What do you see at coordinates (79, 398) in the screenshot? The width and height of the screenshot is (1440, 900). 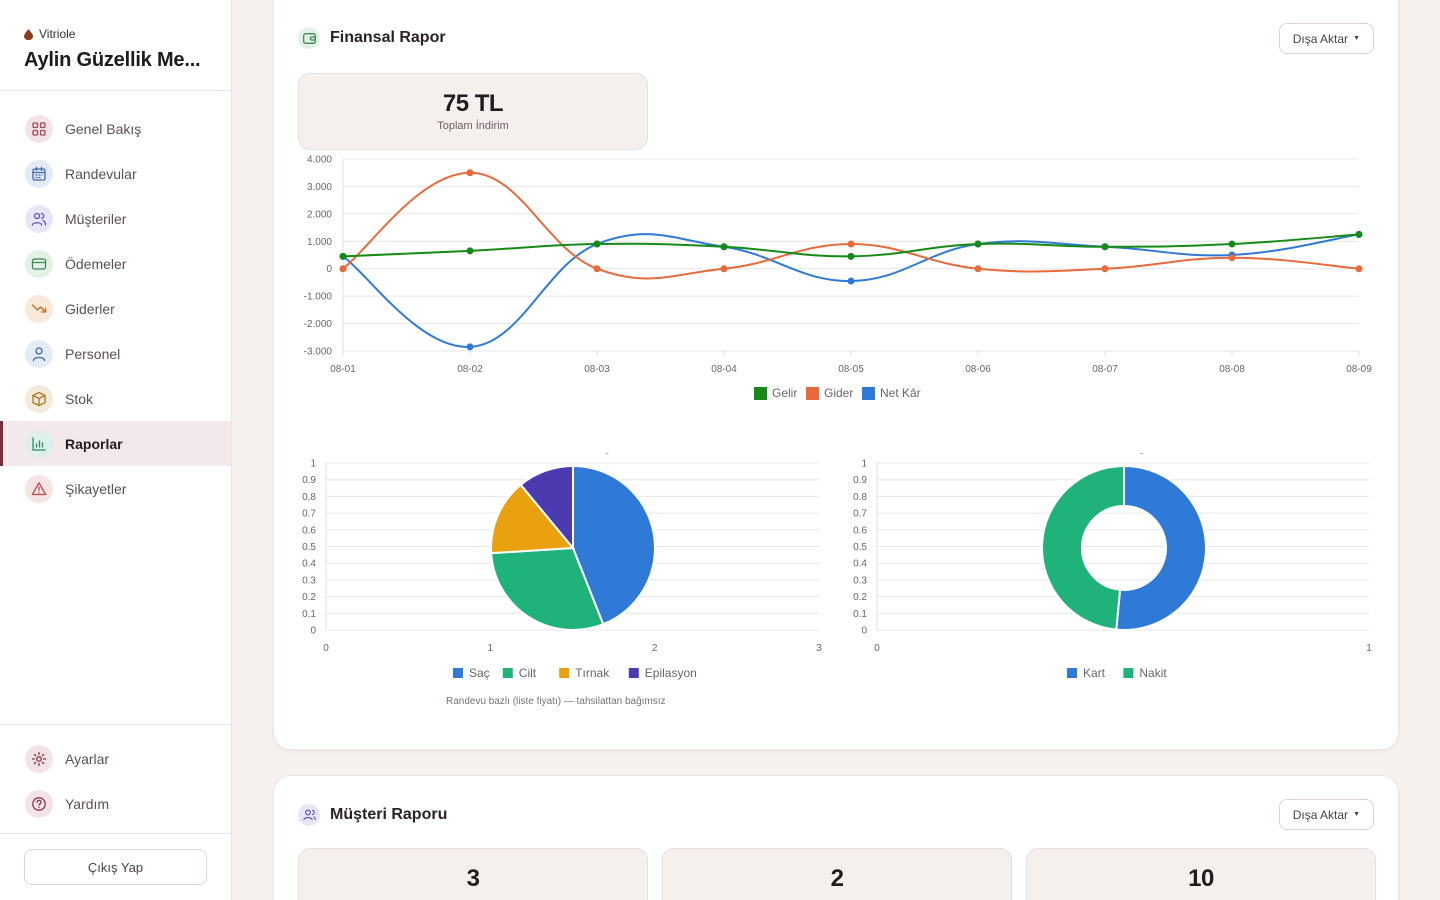 I see `sidebar-item-label: Stok` at bounding box center [79, 398].